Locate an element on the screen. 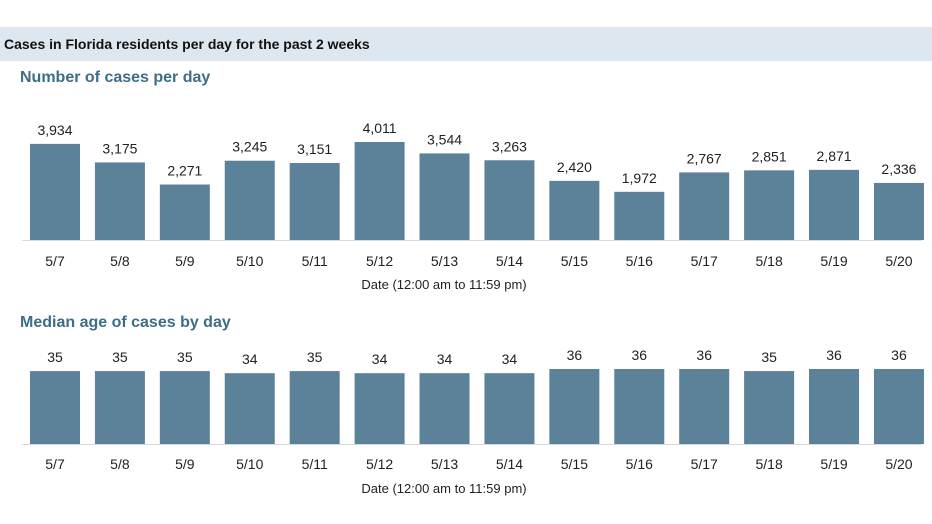  cases-tick-label: 5/16 is located at coordinates (639, 261).